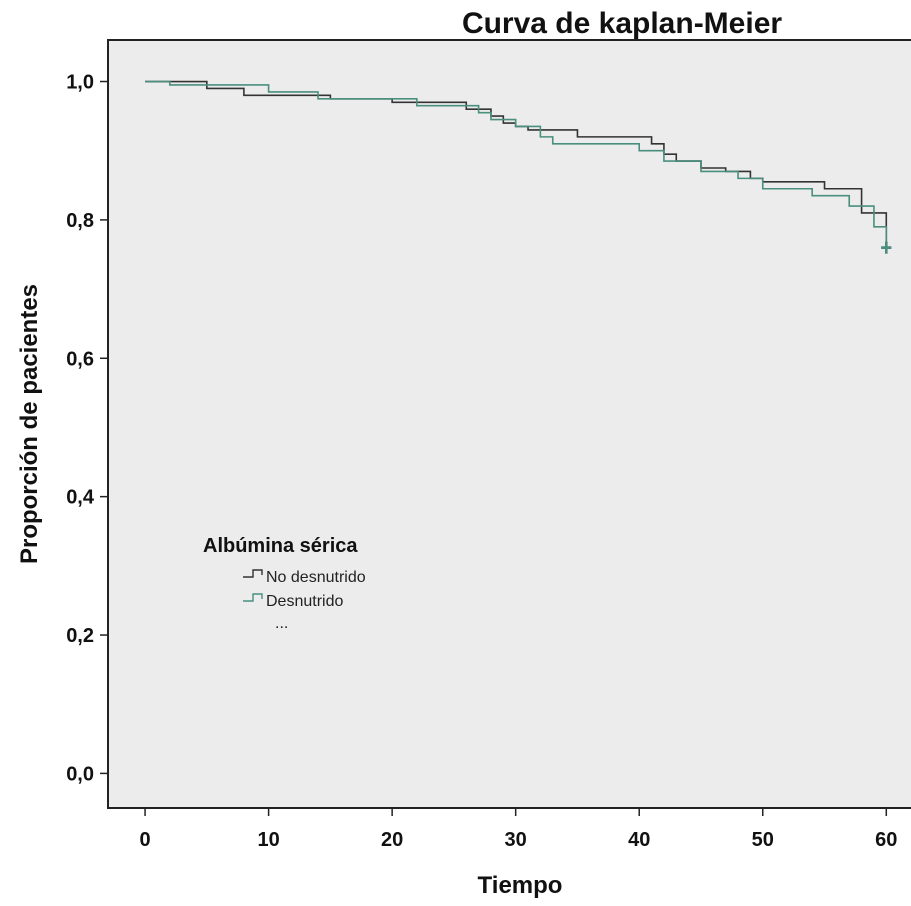 The width and height of the screenshot is (911, 906). Describe the element at coordinates (622, 23) in the screenshot. I see `chart-title: Curva de kaplan-Meier` at that location.